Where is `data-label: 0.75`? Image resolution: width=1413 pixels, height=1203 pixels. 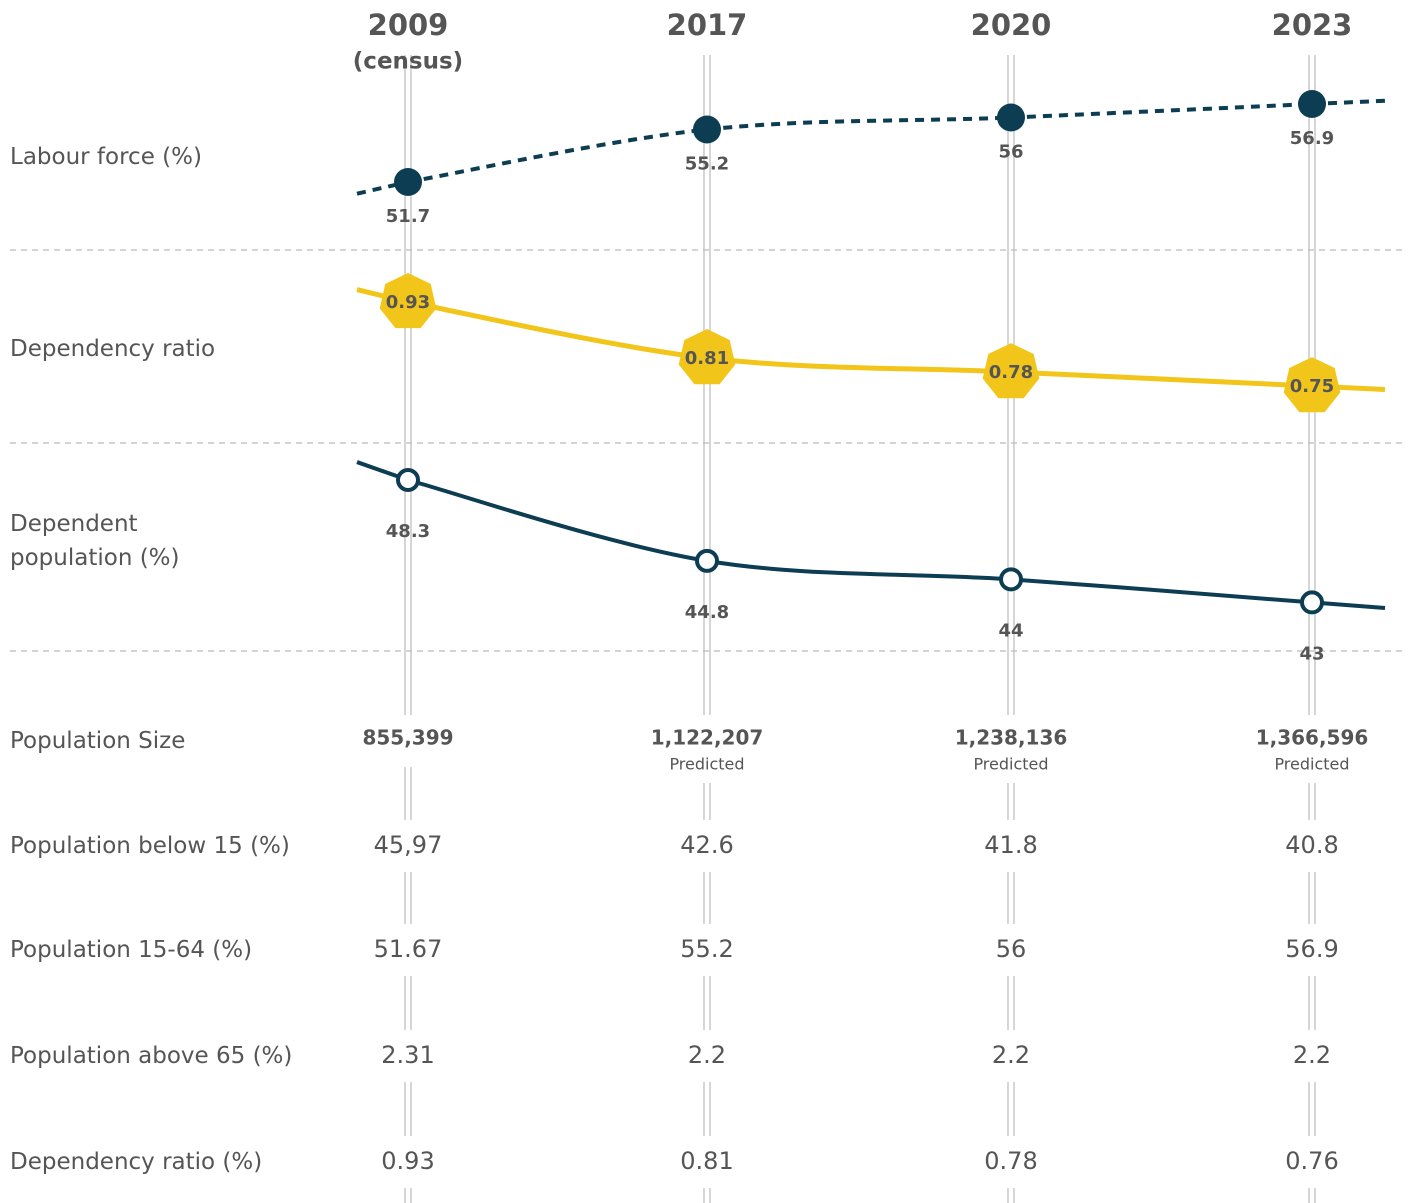
data-label: 0.75 is located at coordinates (1312, 386).